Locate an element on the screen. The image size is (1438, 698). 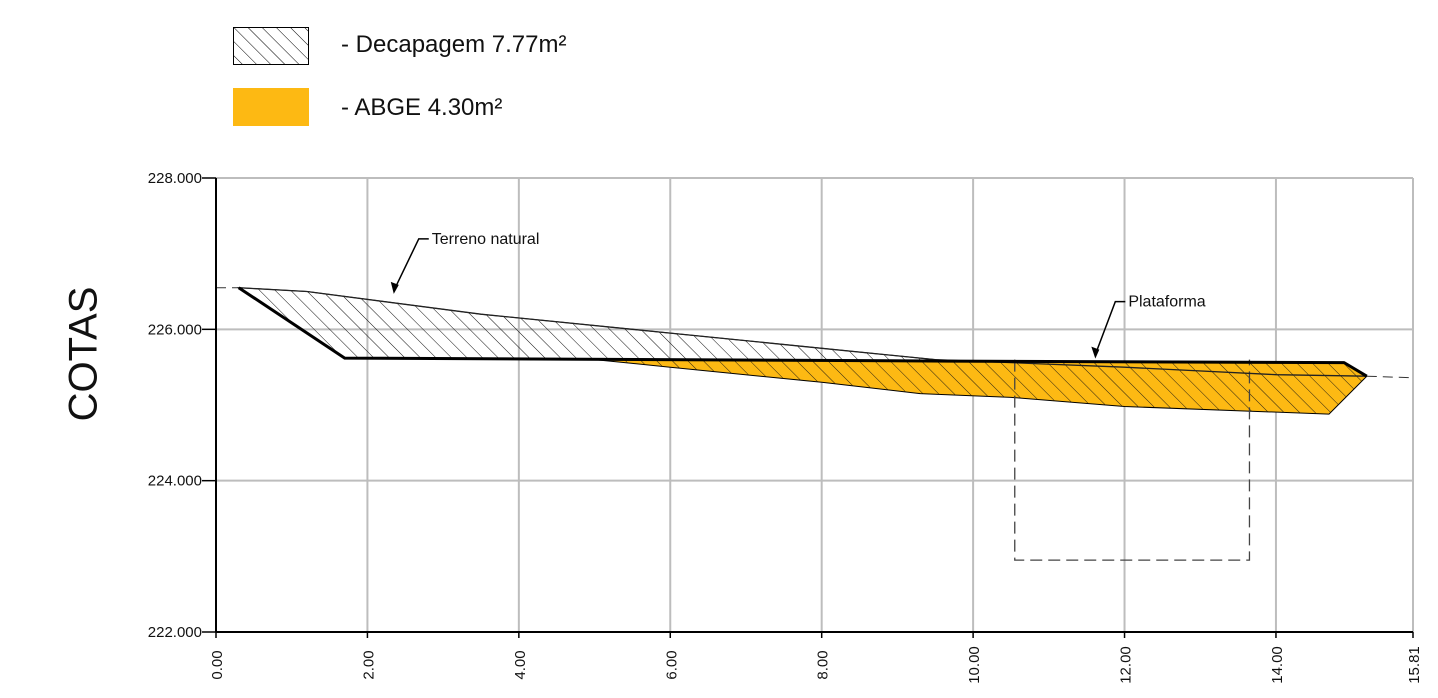
y-tick-label: 222.000 is located at coordinates (175, 632).